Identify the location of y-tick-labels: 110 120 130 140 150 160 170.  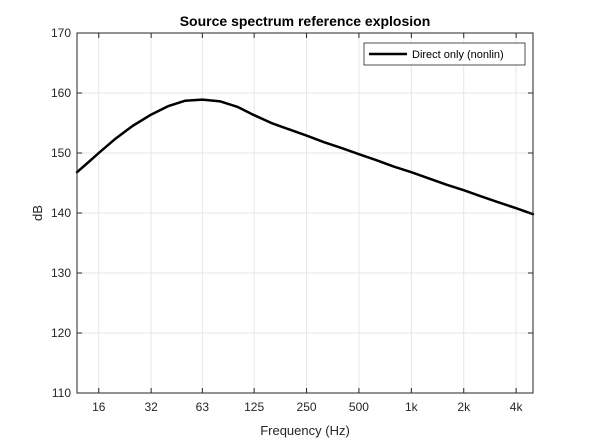
(61, 213).